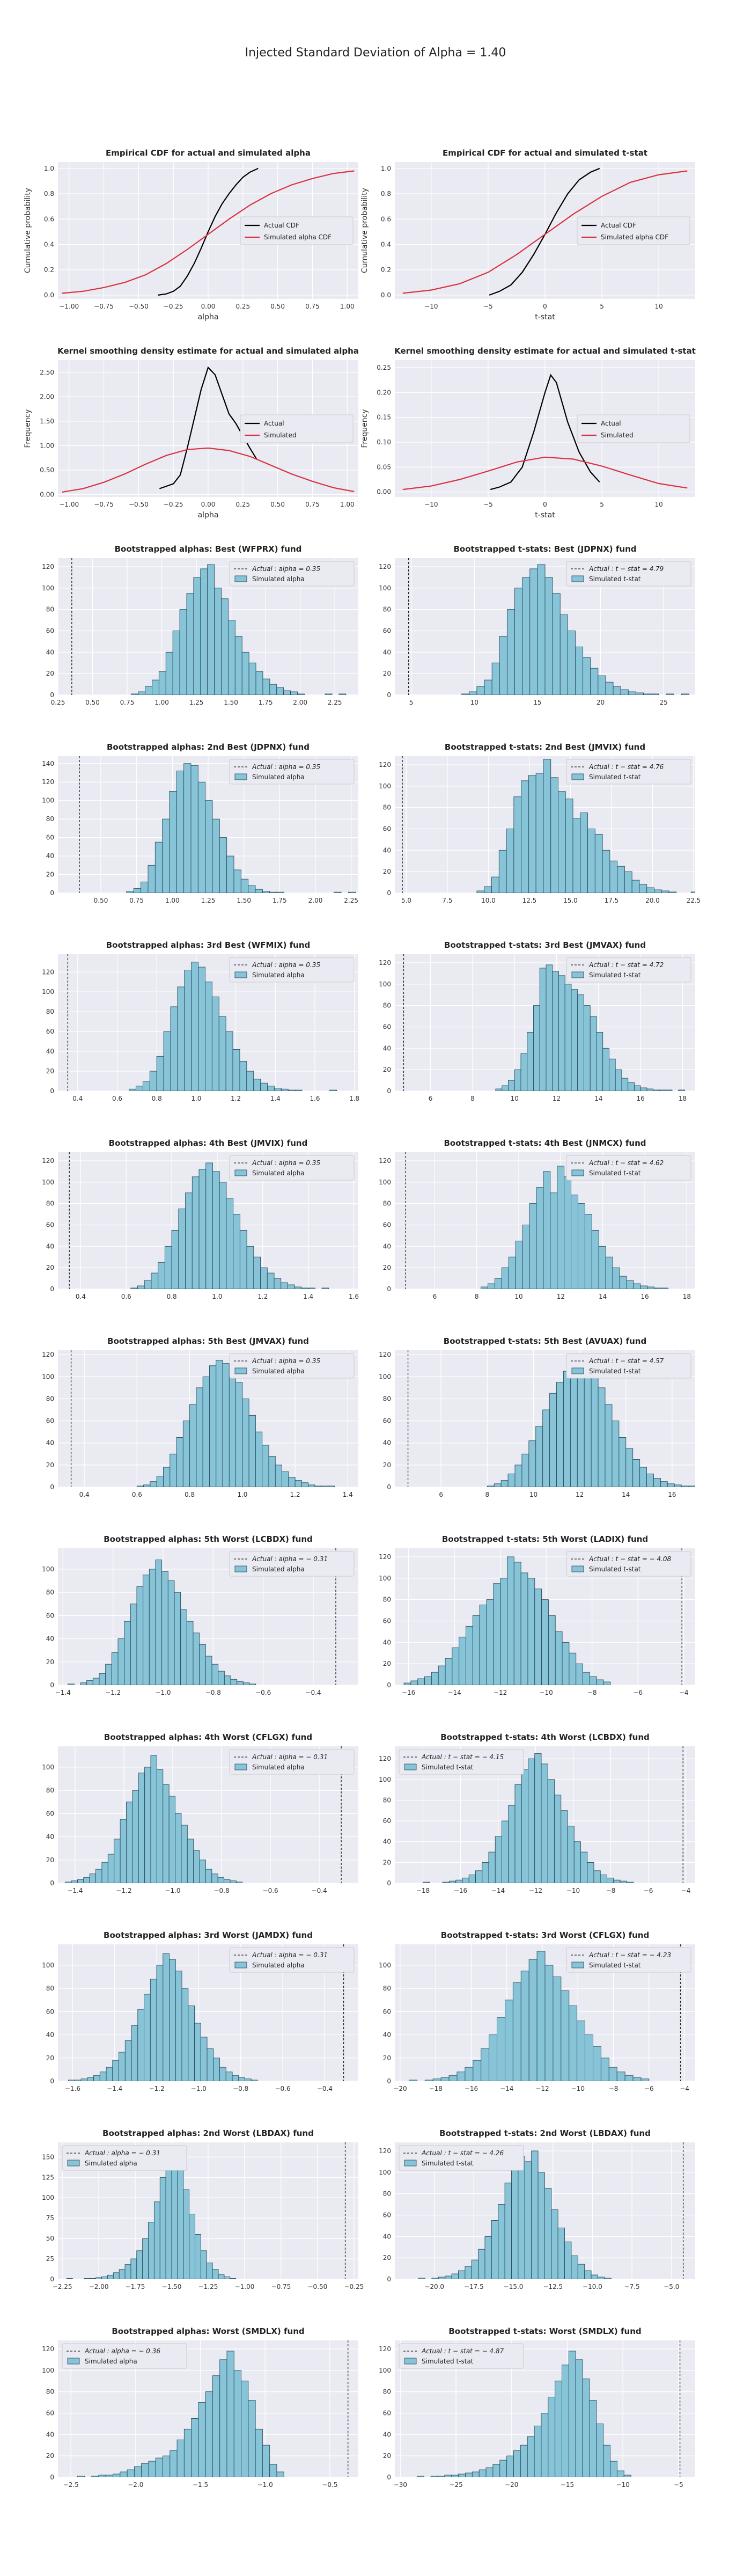 The image size is (751, 2576). Describe the element at coordinates (117, 1098) in the screenshot. I see `x-tick-label: 0.6` at that location.